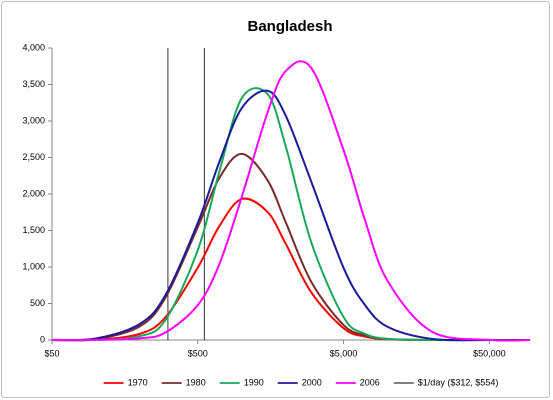  Describe the element at coordinates (344, 353) in the screenshot. I see `x-tick-label: $5,000` at that location.